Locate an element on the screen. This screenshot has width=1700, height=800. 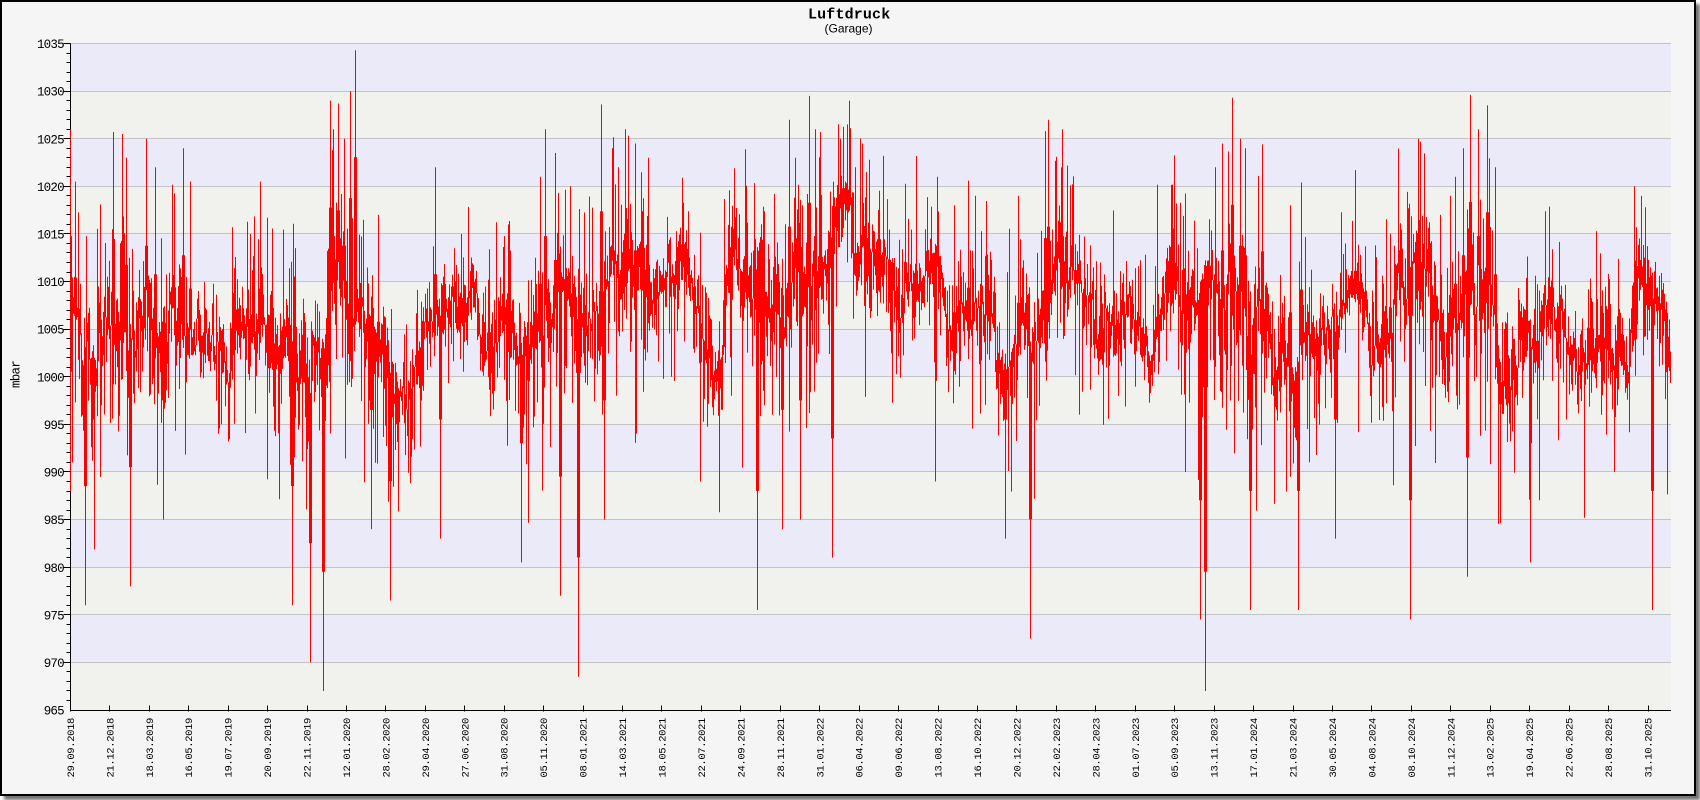
svg-text: 1025 is located at coordinates (50, 140).